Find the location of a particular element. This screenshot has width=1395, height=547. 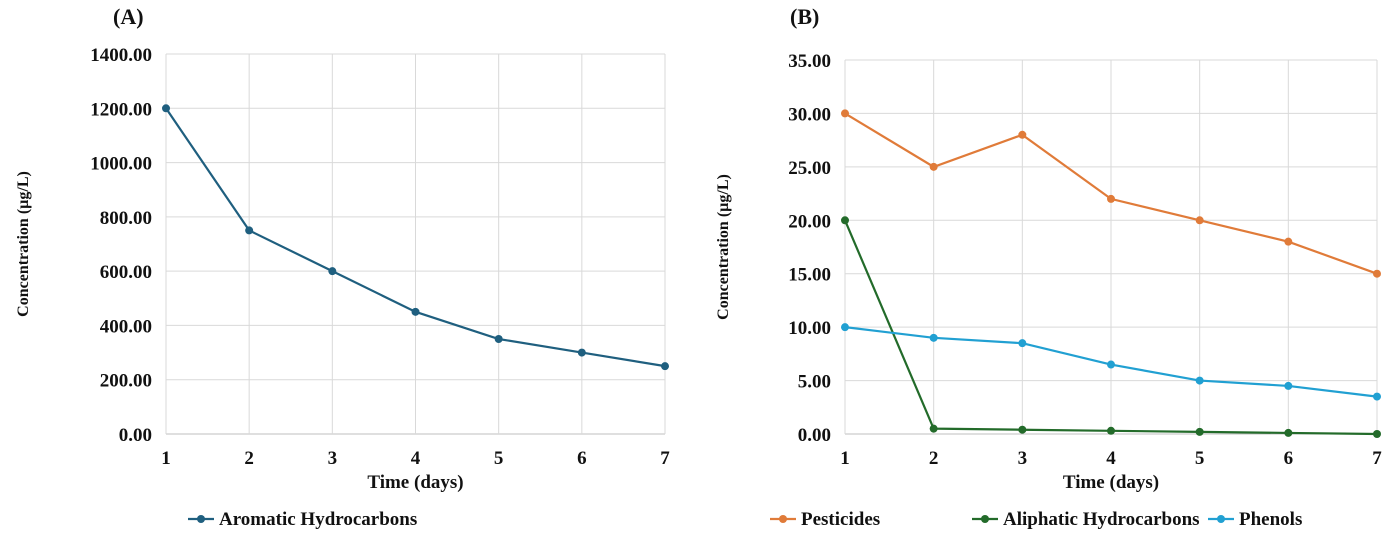

y-tick-label: 800.00 is located at coordinates (126, 218).